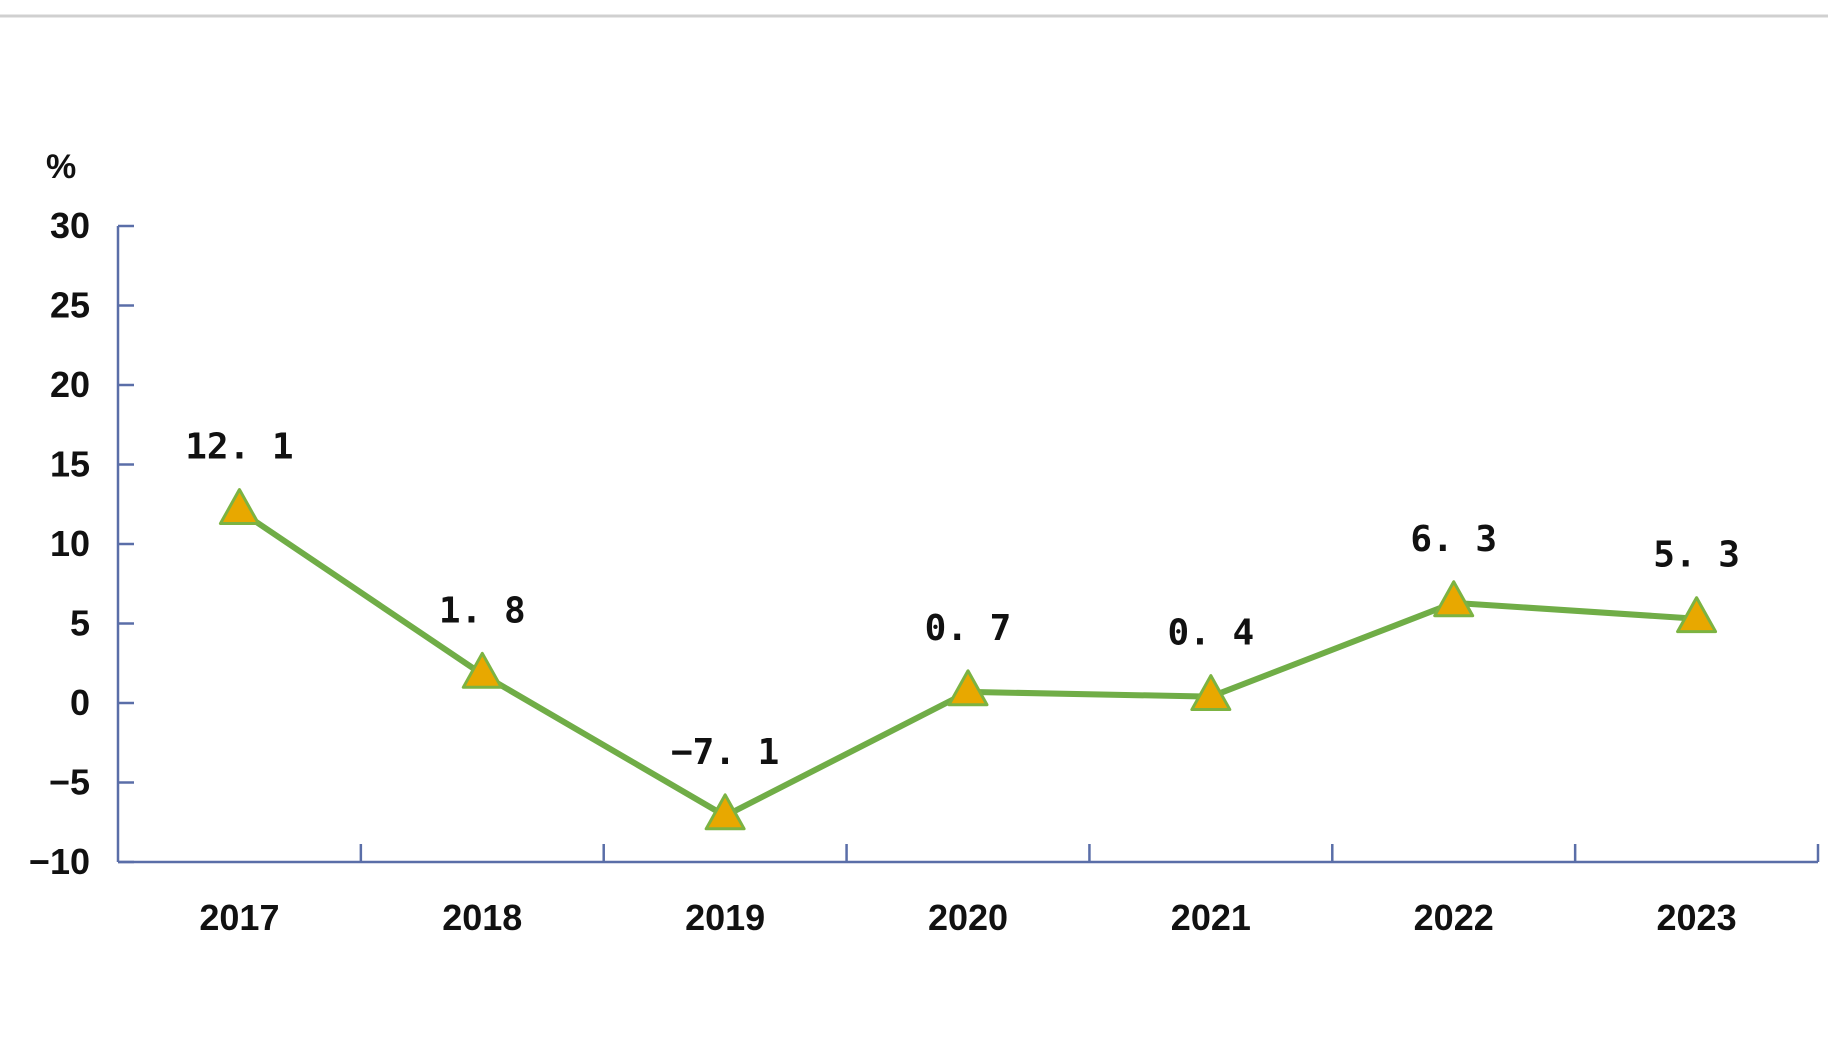  I want to click on y-tick-label: −10, so click(59, 861).